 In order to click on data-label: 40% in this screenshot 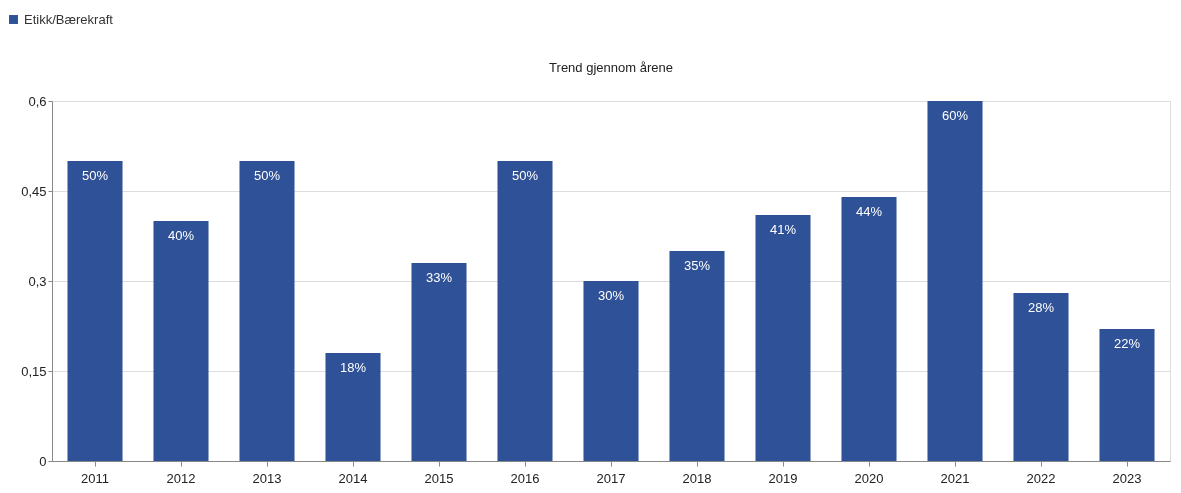, I will do `click(181, 235)`.